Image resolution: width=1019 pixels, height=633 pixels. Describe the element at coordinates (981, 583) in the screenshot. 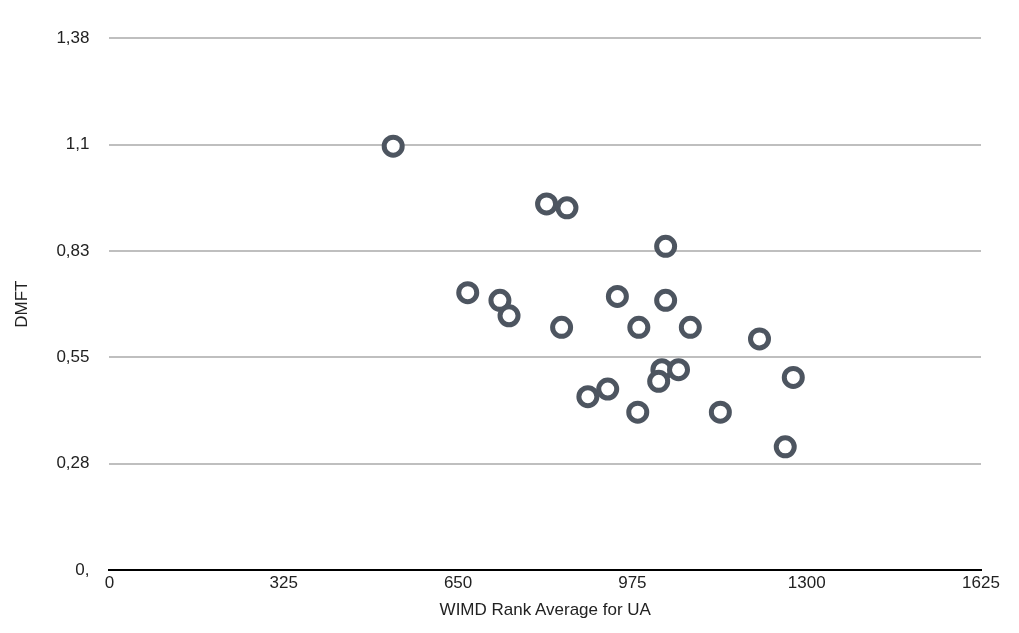

I see `x-tick-label: 1625` at that location.